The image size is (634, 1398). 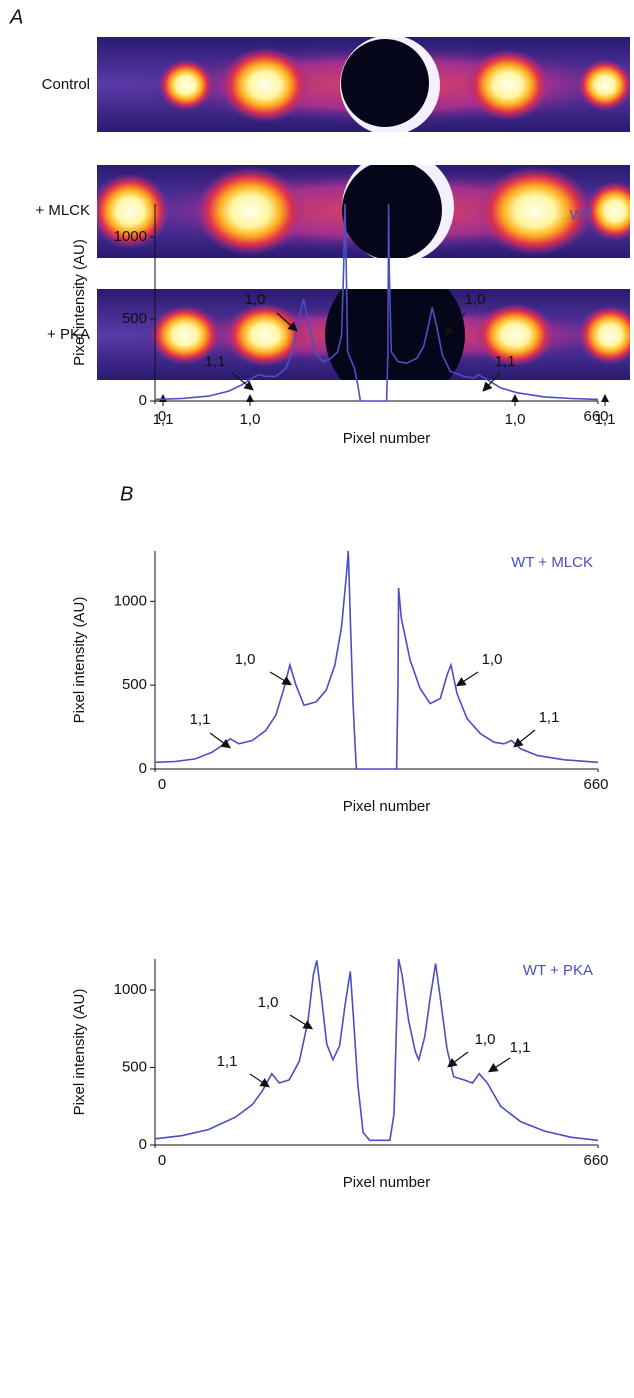 I want to click on panel-label: B, so click(x=126, y=494).